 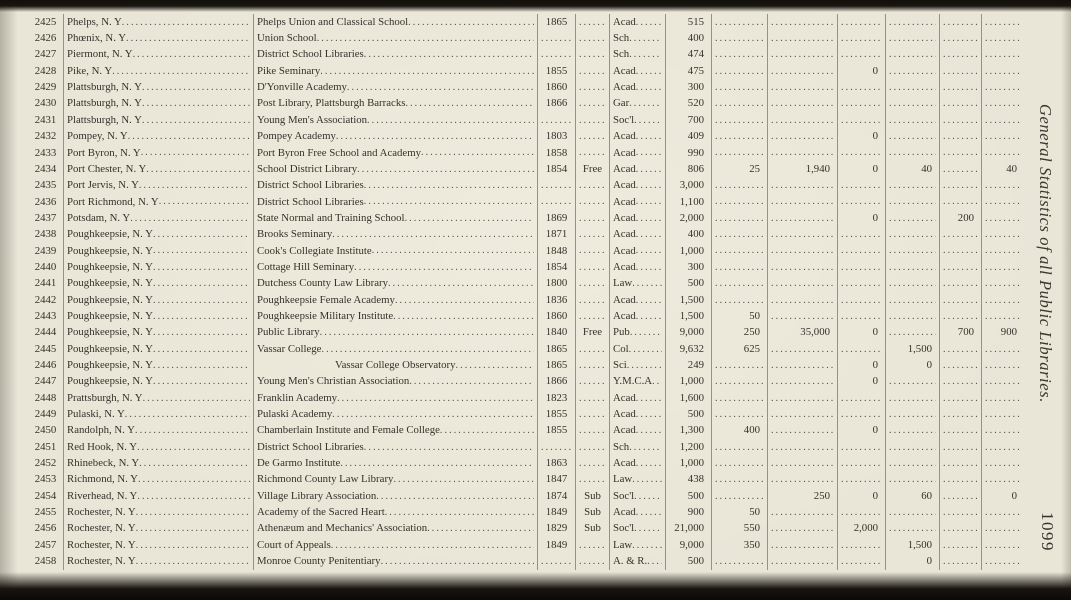 What do you see at coordinates (689, 365) in the screenshot?
I see `cell-vols: 249` at bounding box center [689, 365].